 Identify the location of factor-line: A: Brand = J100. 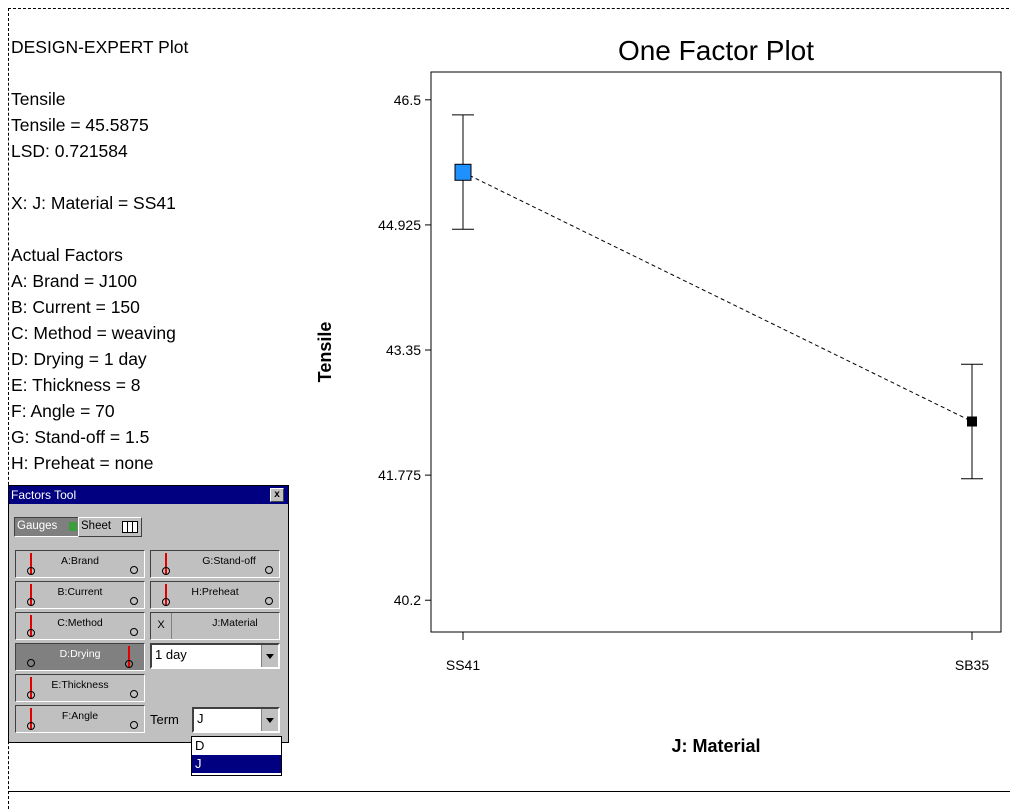
(74, 281).